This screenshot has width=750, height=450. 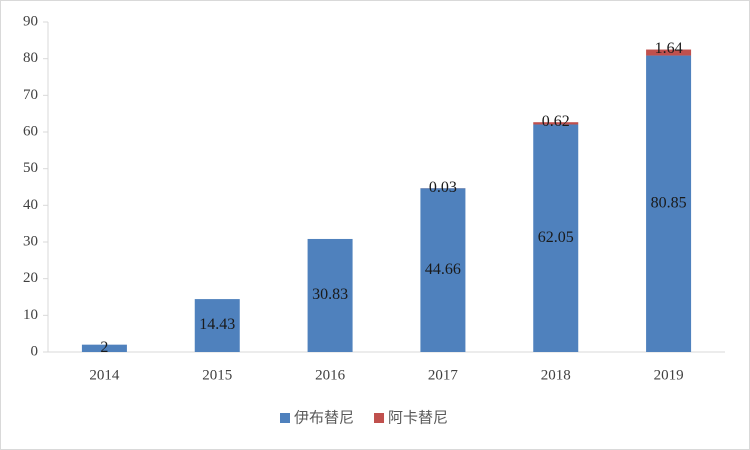 I want to click on y-tick-label: 70, so click(x=30, y=95).